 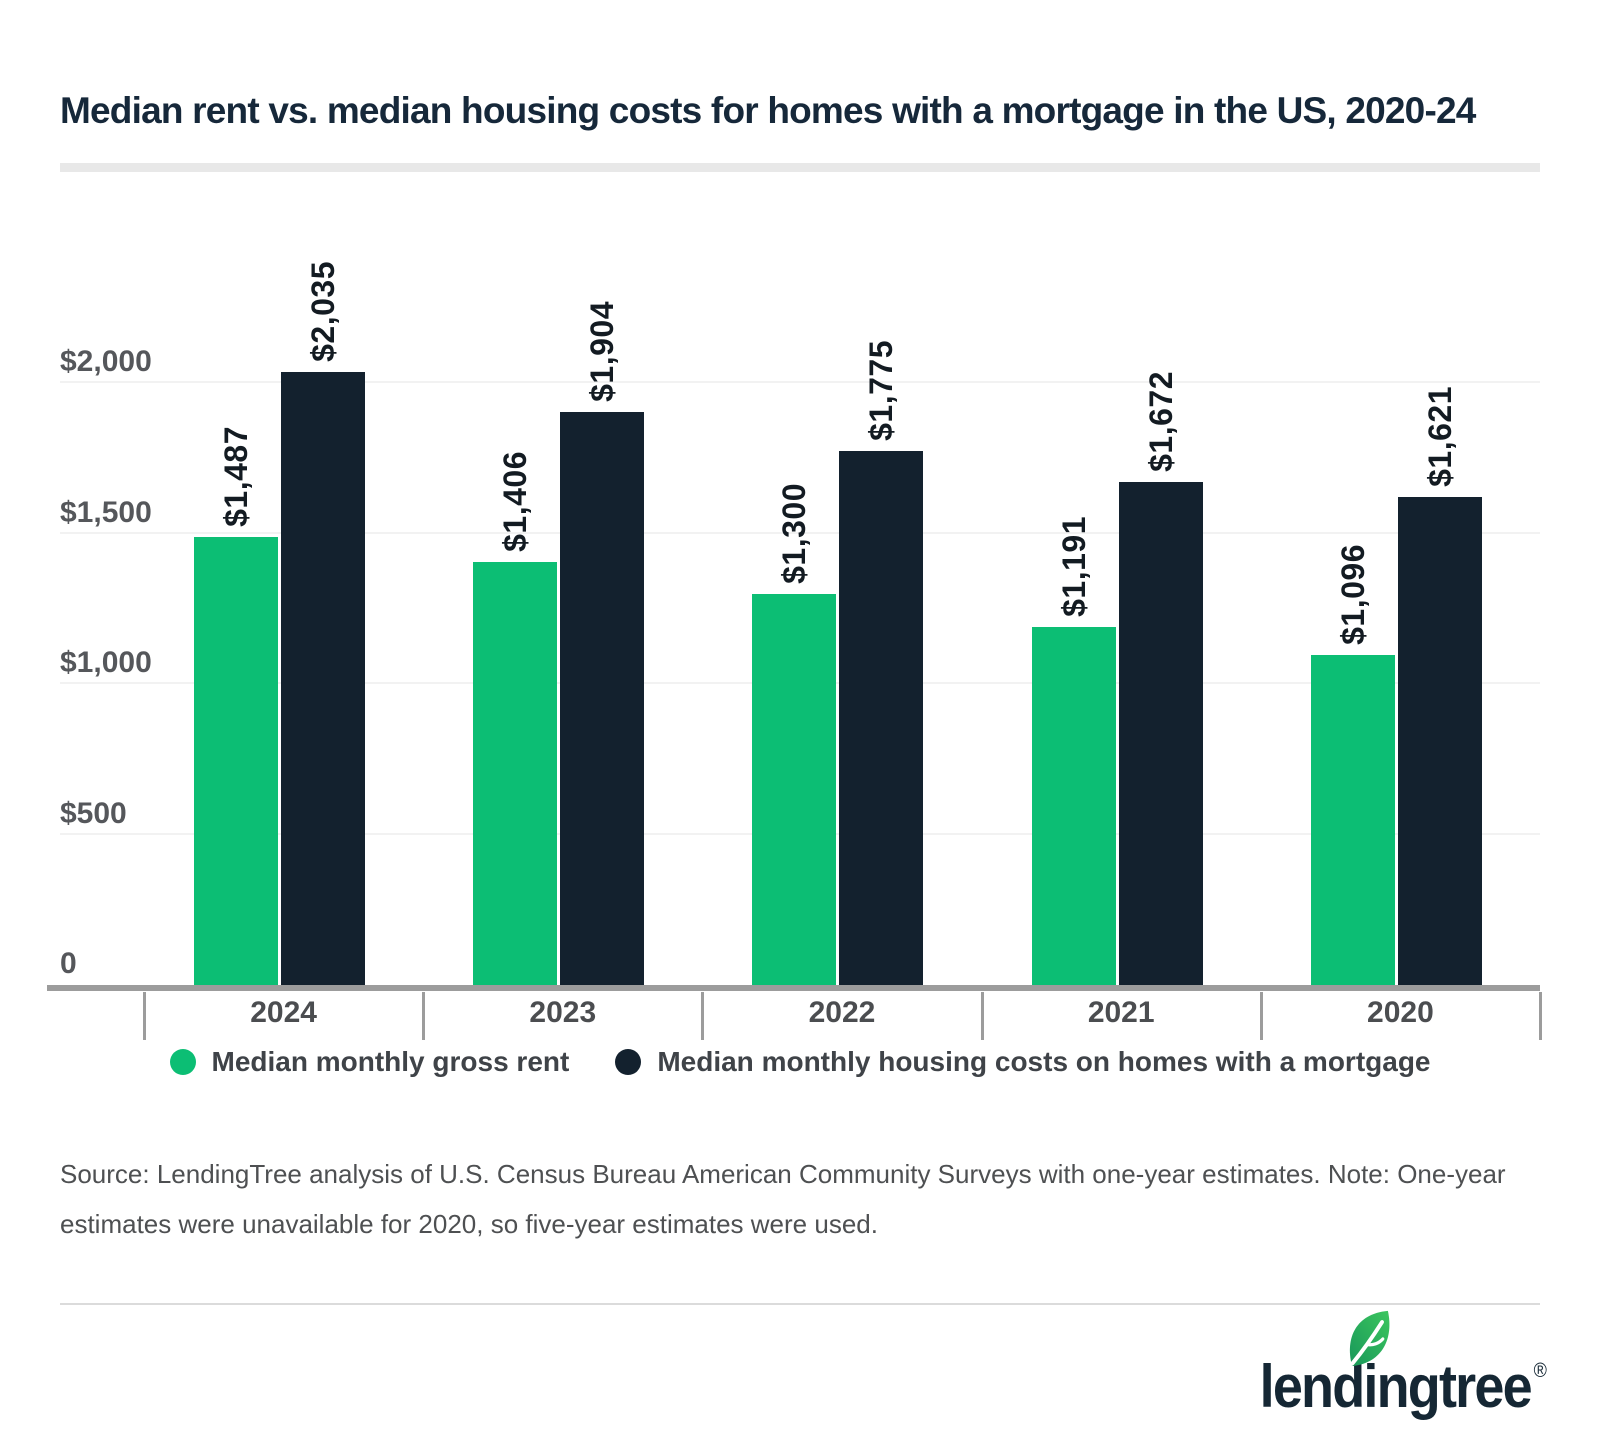 I want to click on bar-mortgage-2020, so click(x=1439, y=741).